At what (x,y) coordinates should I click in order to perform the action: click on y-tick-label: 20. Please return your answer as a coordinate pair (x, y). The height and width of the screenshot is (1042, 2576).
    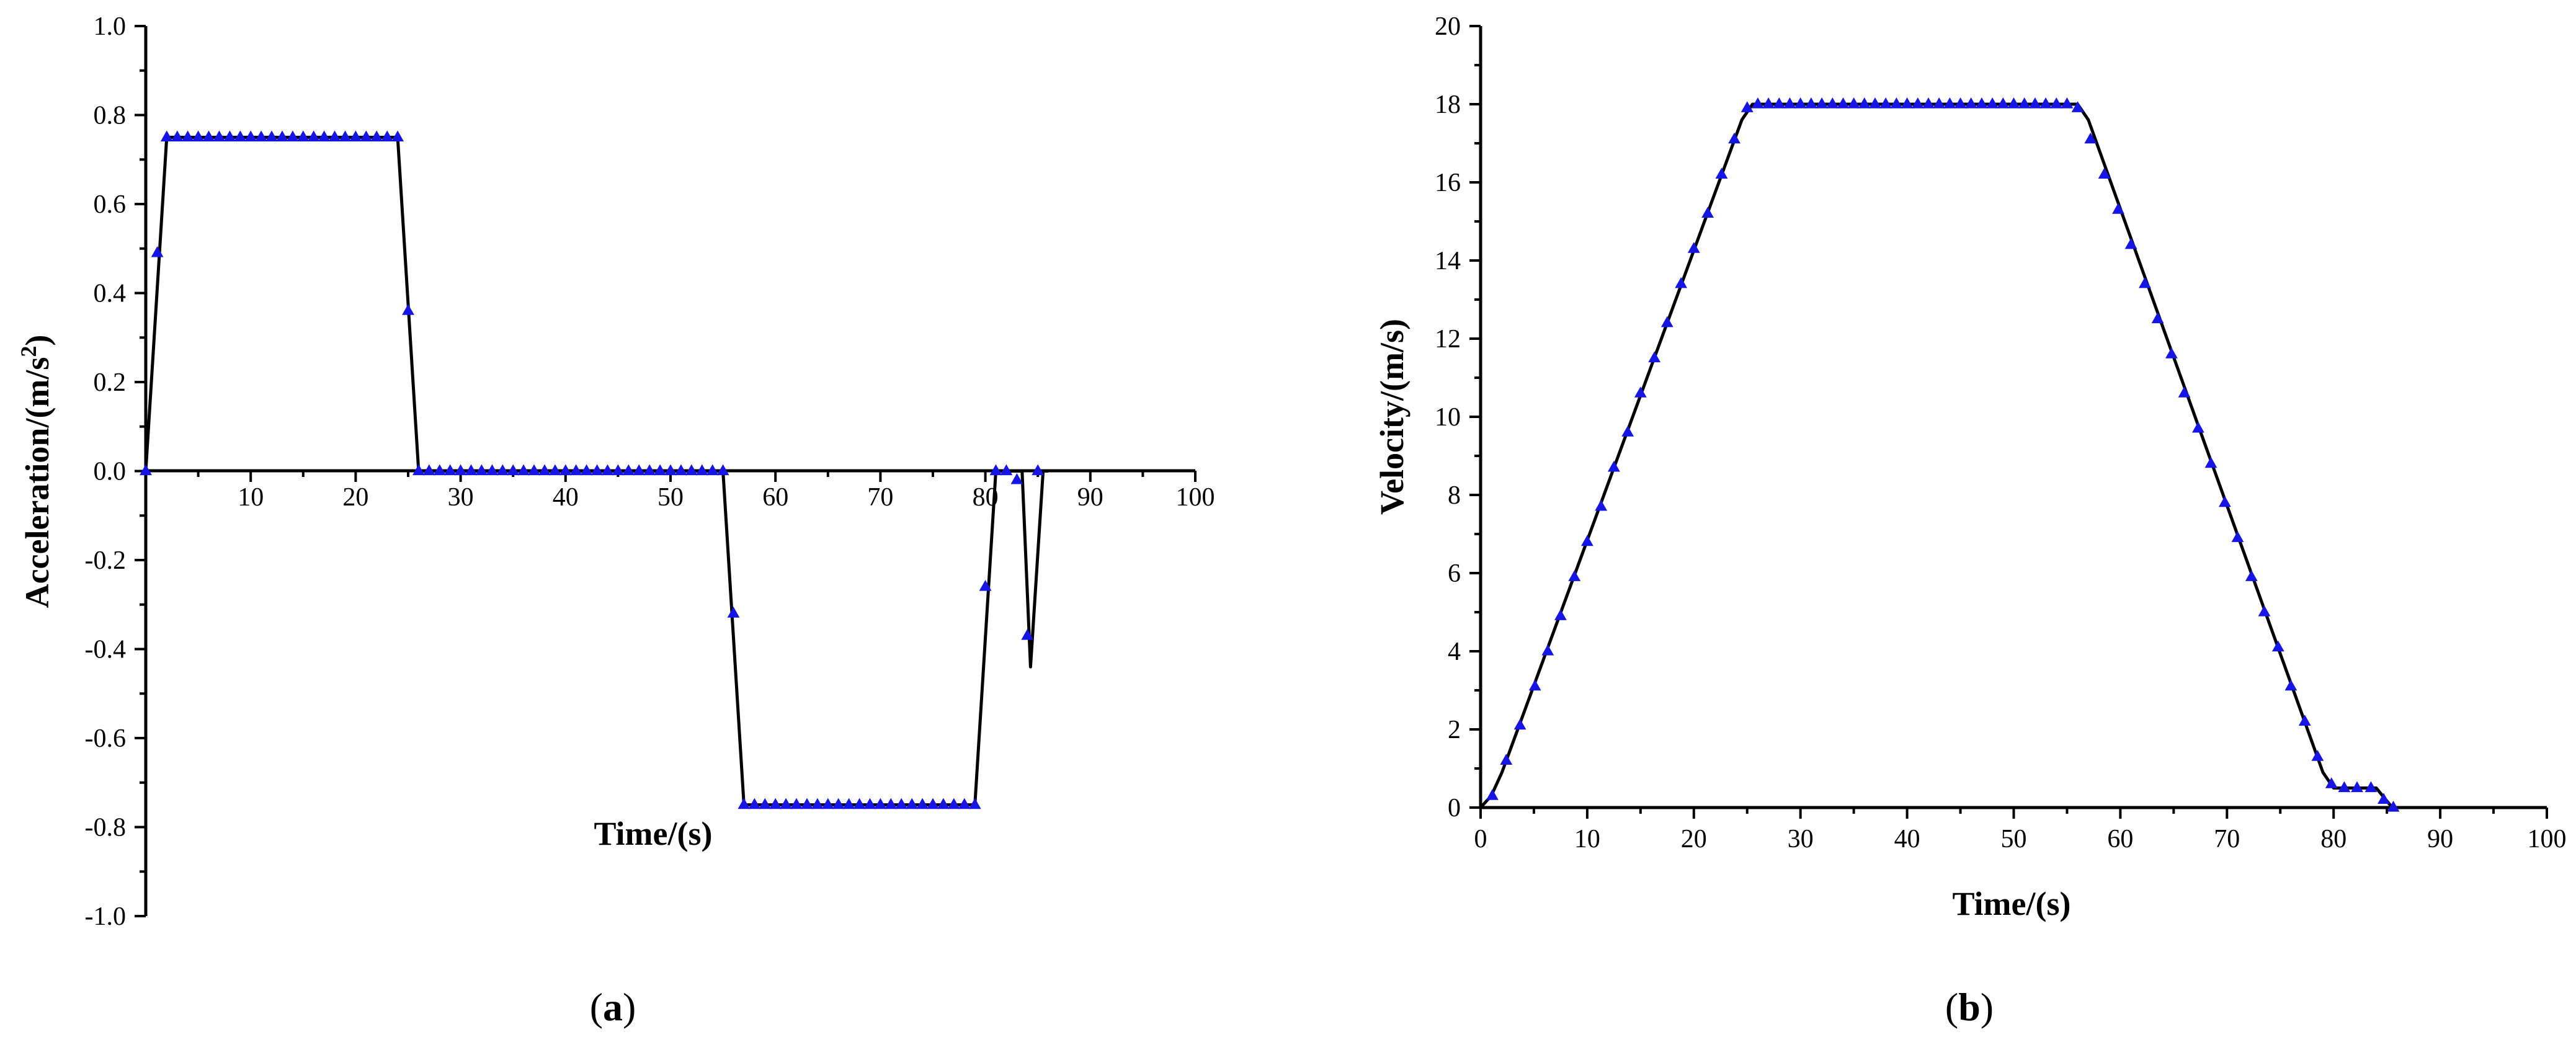
    Looking at the image, I should click on (1448, 26).